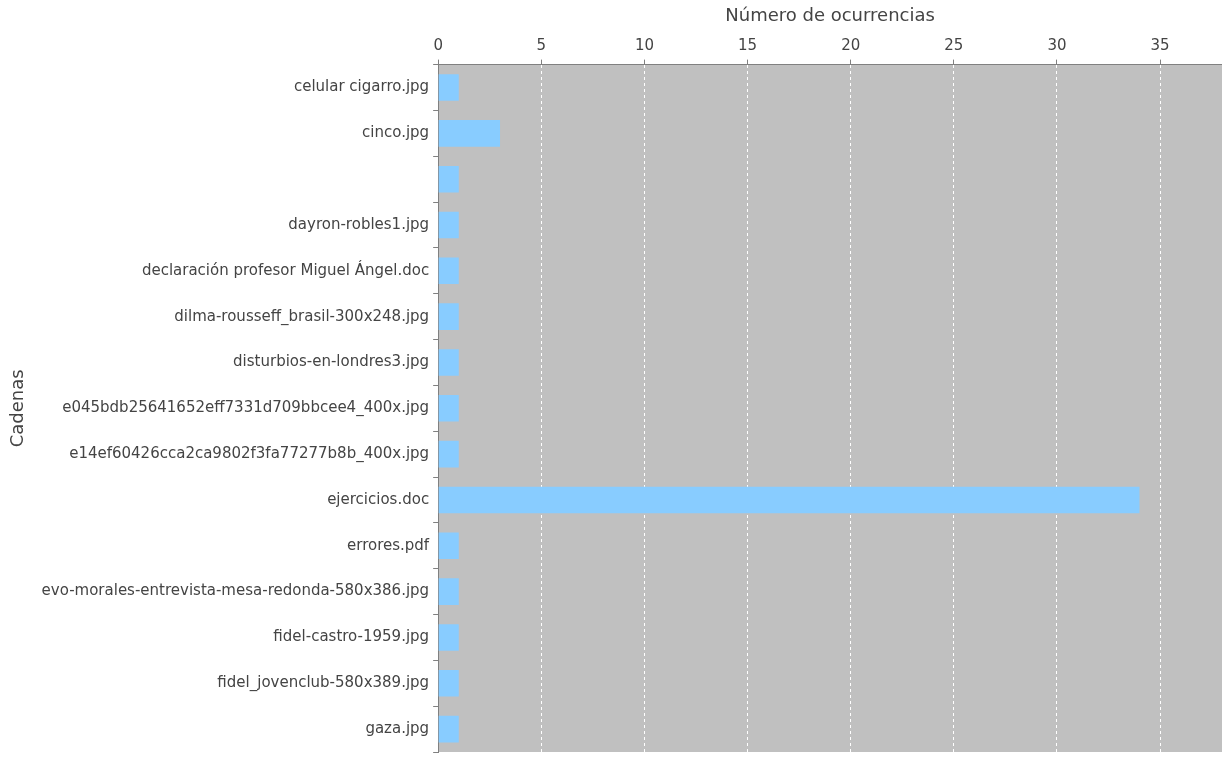  I want to click on x-tick-label: 20, so click(851, 45).